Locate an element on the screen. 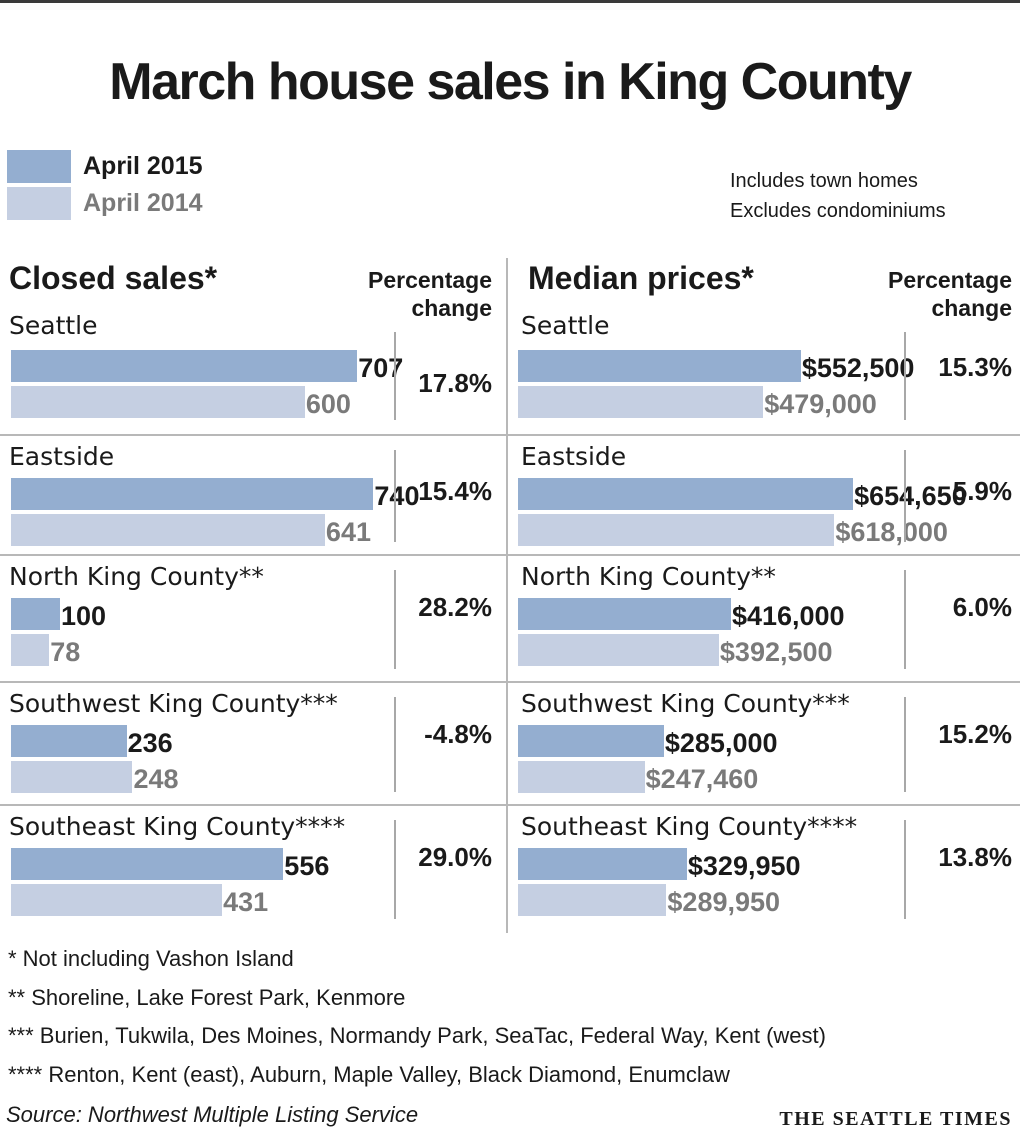  region-row: Southwest King County*** 236 248 -4.8% is located at coordinates (253, 744).